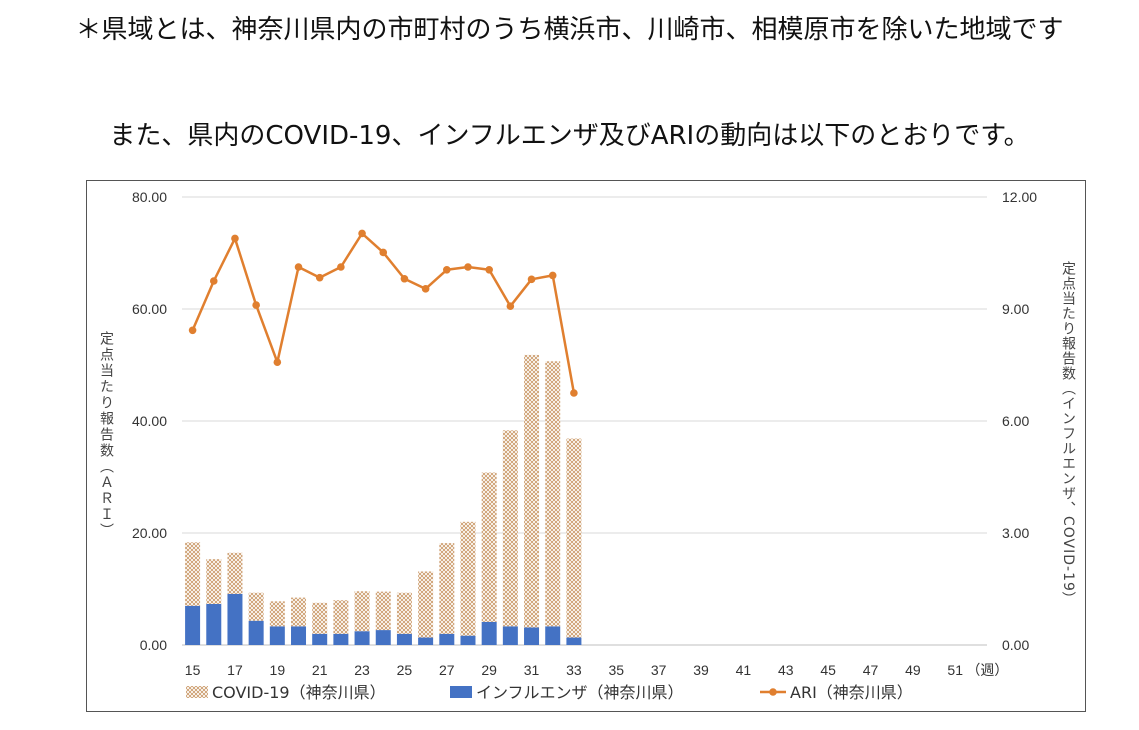 The width and height of the screenshot is (1139, 730). I want to click on x-tick-label: 25, so click(405, 670).